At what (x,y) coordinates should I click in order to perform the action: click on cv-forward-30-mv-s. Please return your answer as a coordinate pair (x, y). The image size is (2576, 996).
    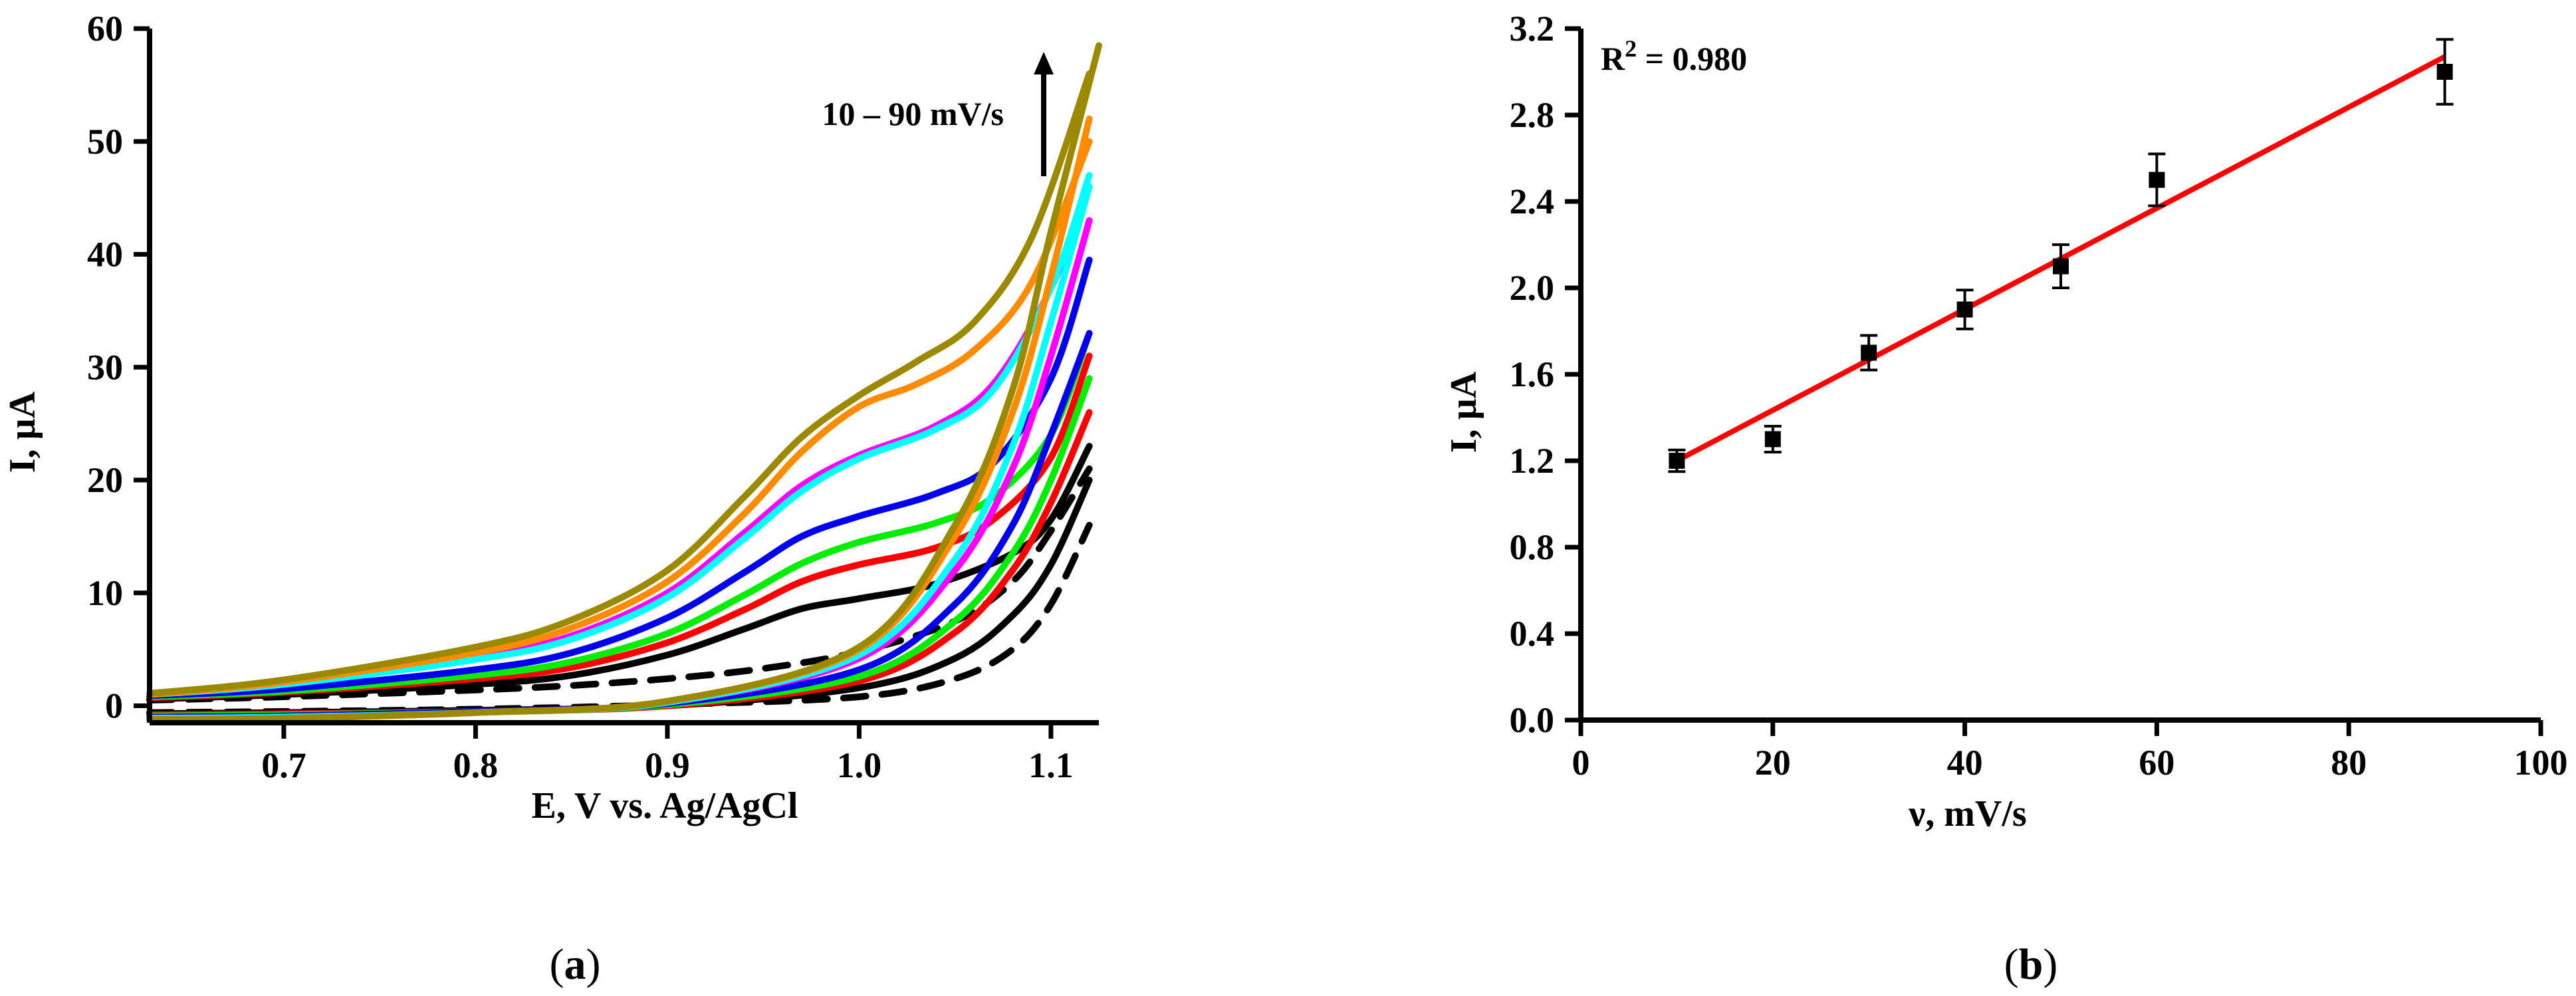
    Looking at the image, I should click on (619, 515).